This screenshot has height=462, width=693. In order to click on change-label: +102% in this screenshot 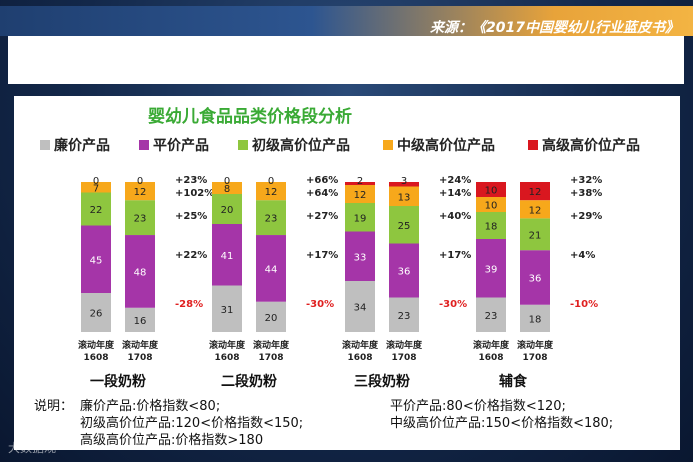, I will do `click(194, 193)`.